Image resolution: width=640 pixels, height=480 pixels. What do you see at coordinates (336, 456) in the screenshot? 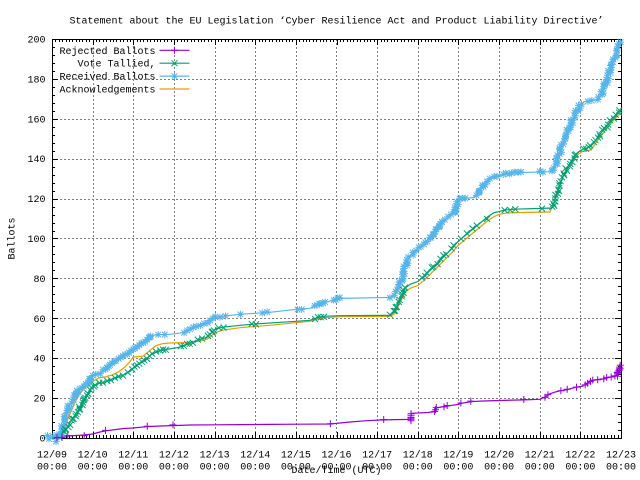
I see `svg-text: 12/16` at bounding box center [336, 456].